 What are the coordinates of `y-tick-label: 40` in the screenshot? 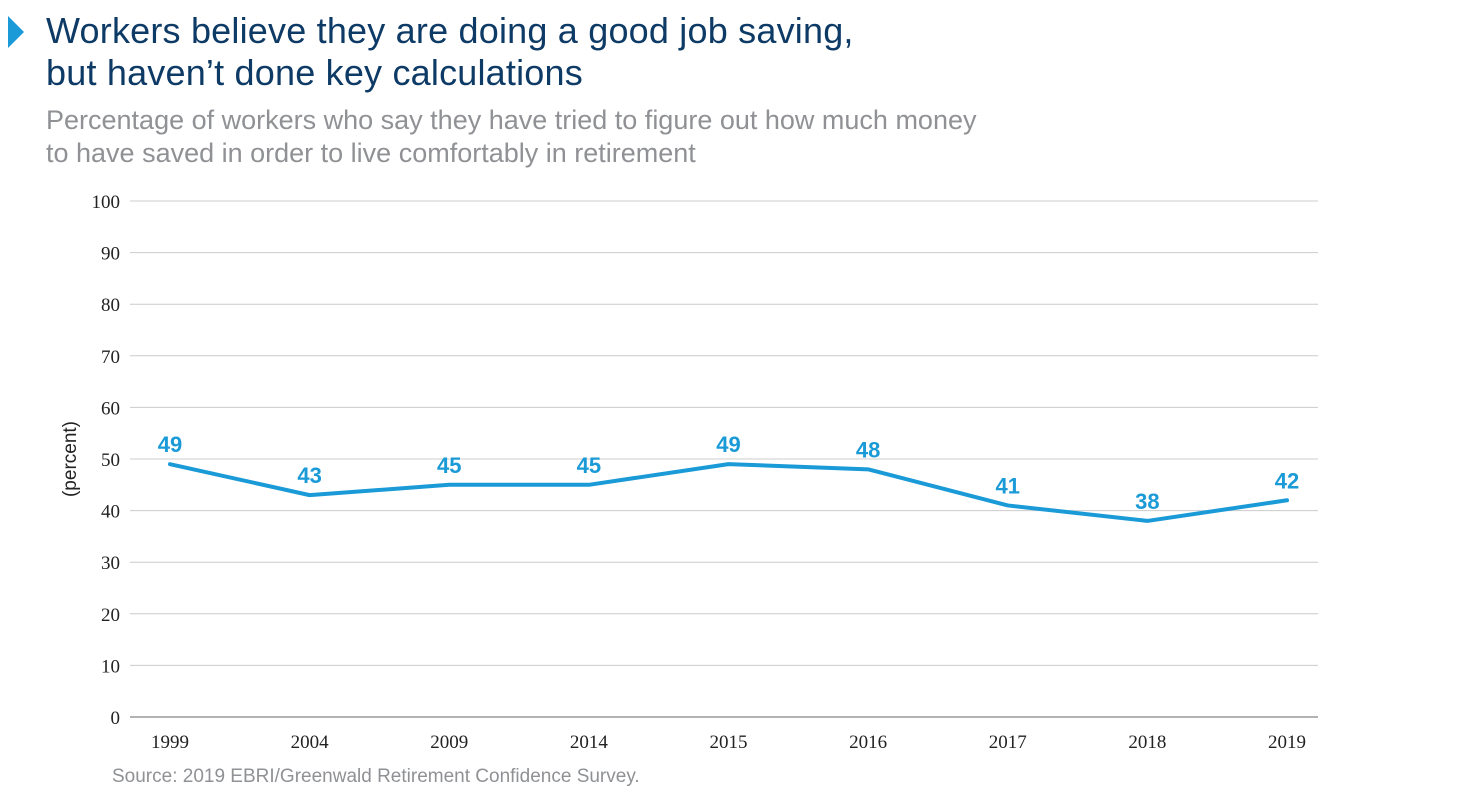 It's located at (110, 512).